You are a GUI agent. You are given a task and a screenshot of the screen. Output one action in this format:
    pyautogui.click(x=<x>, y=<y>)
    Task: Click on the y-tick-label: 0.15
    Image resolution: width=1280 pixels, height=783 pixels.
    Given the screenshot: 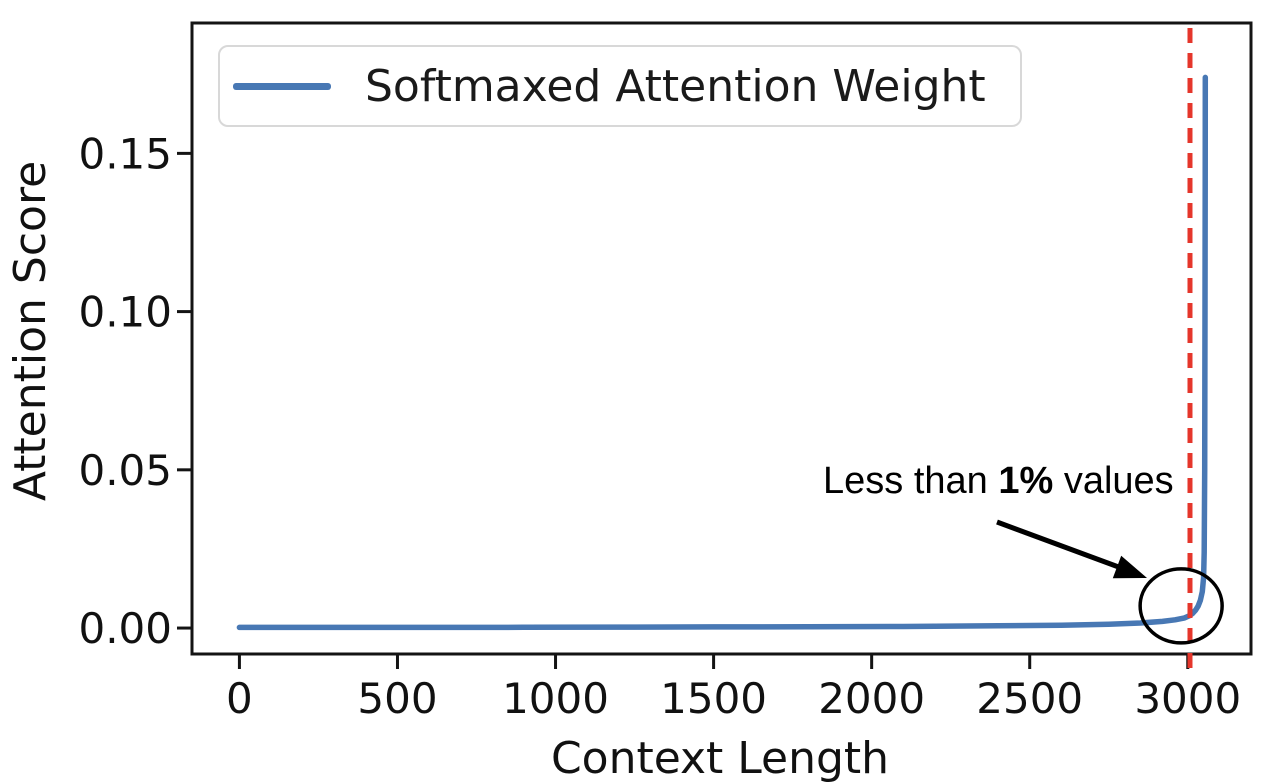 What is the action you would take?
    pyautogui.click(x=125, y=153)
    